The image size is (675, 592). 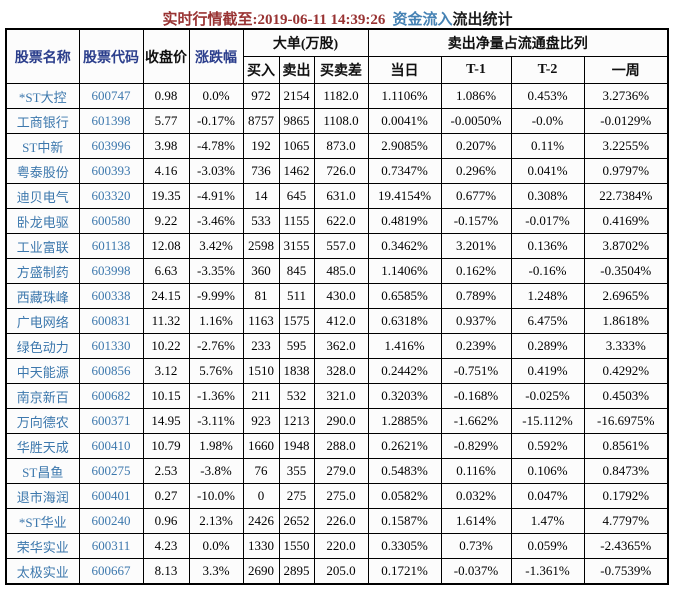 I want to click on cell-t1: -0.037%, so click(x=476, y=571).